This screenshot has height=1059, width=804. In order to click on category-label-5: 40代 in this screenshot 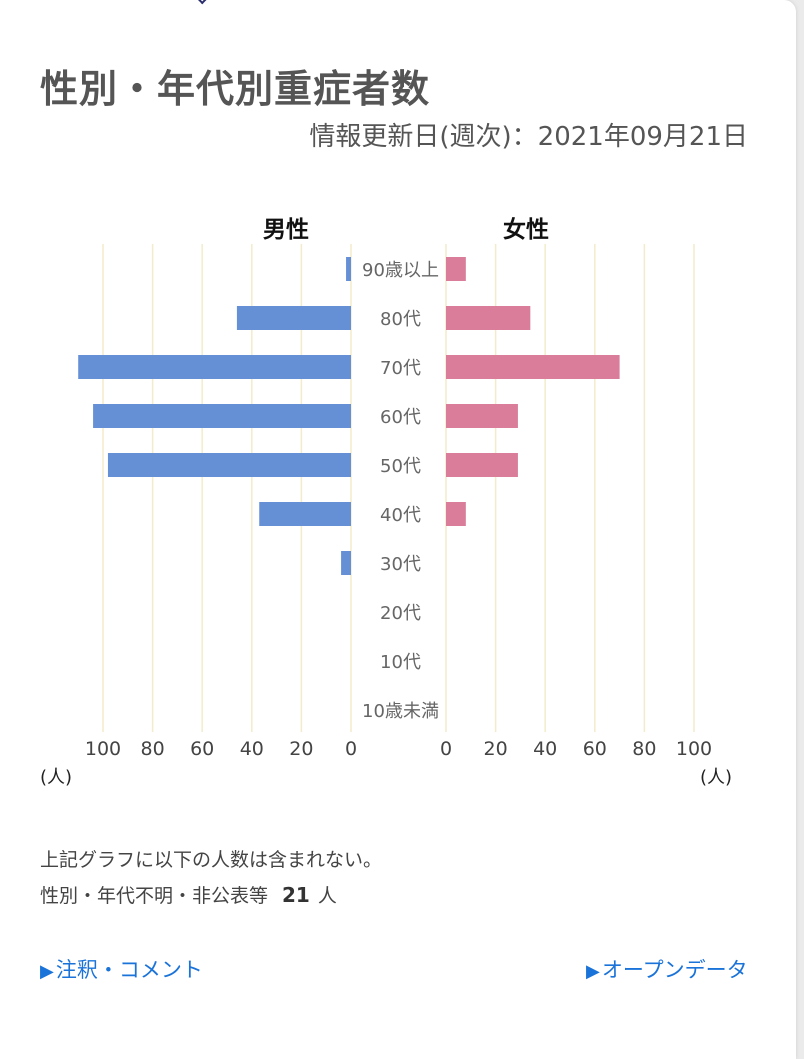, I will do `click(400, 515)`.